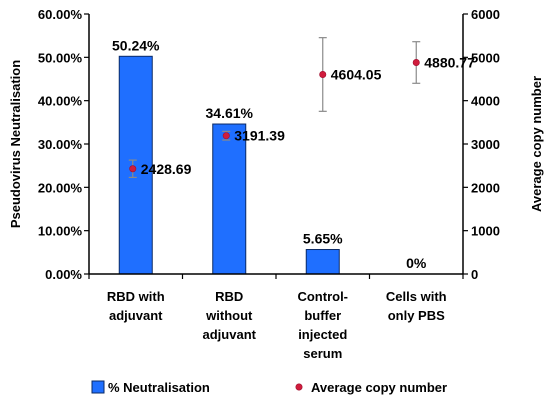  Describe the element at coordinates (485, 187) in the screenshot. I see `y2-tick-label-2: 2000` at that location.